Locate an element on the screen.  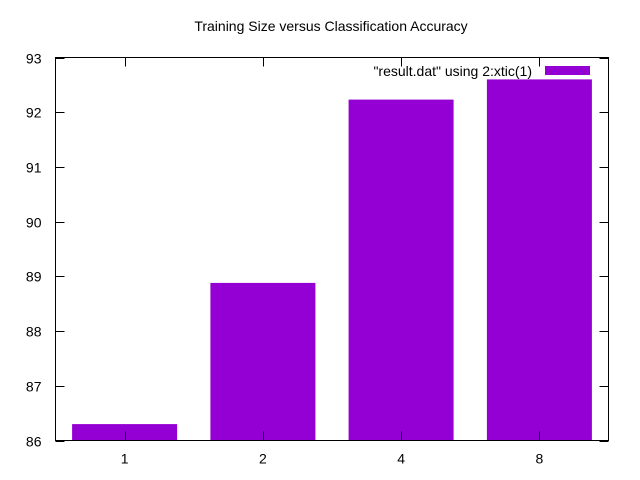
y-tick-label: 93 is located at coordinates (34, 59).